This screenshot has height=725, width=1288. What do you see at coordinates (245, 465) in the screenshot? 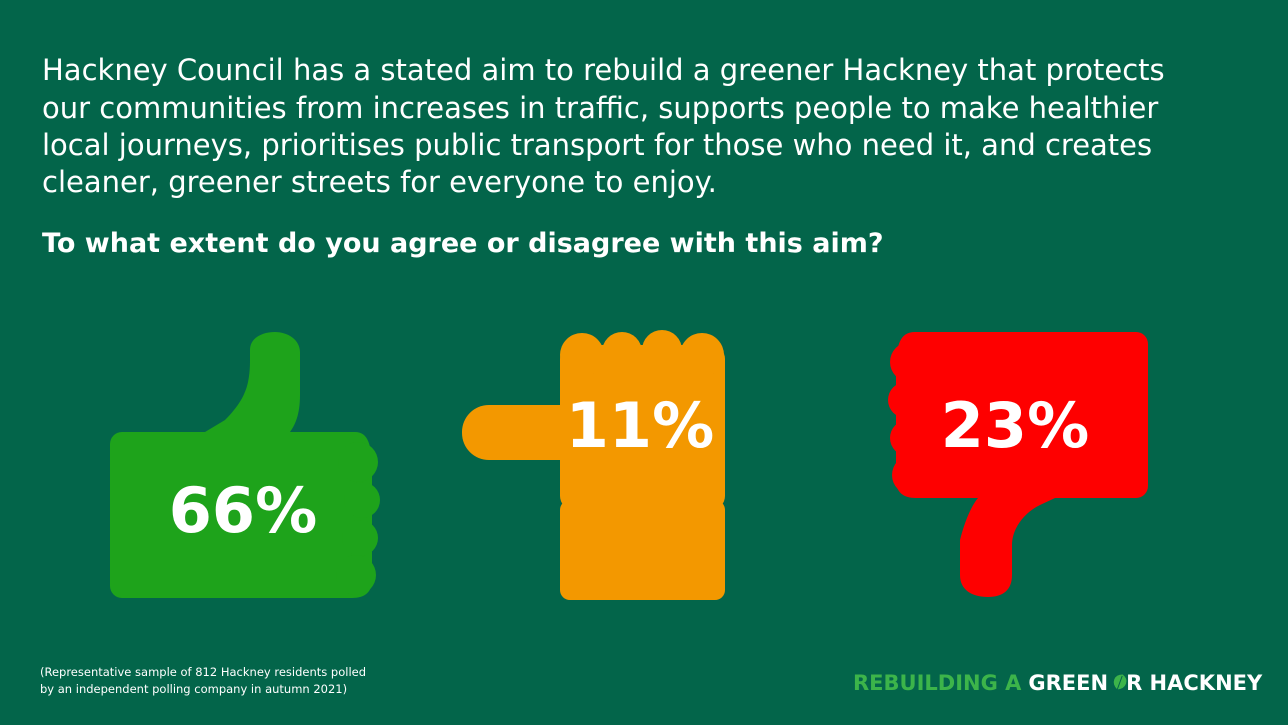
I see `thumbs-up-icon` at bounding box center [245, 465].